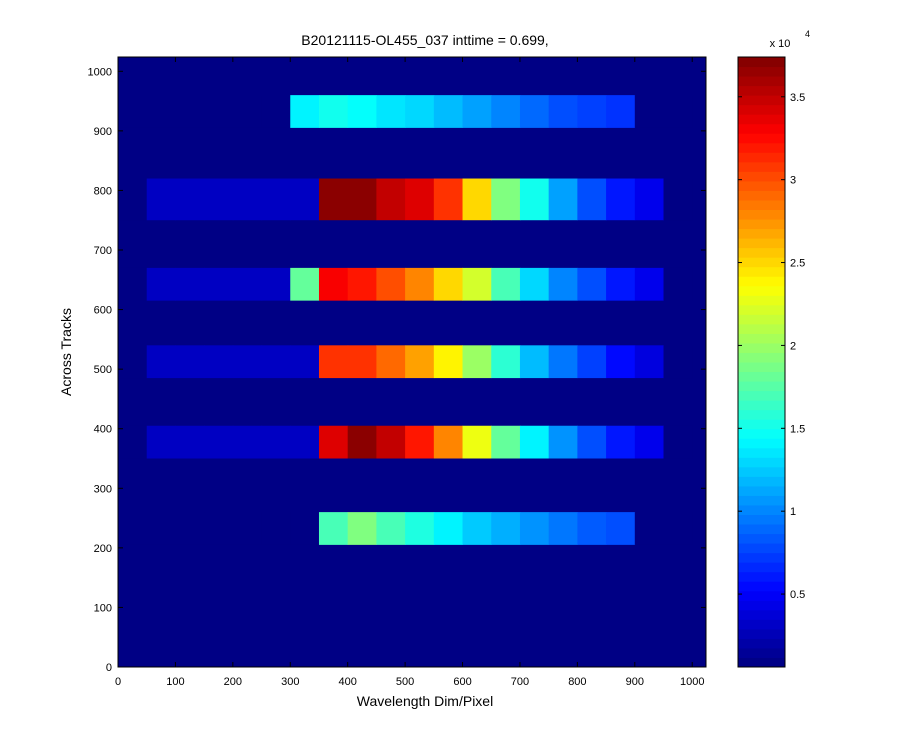  Describe the element at coordinates (103, 430) in the screenshot. I see `y-tick-label: 400` at that location.